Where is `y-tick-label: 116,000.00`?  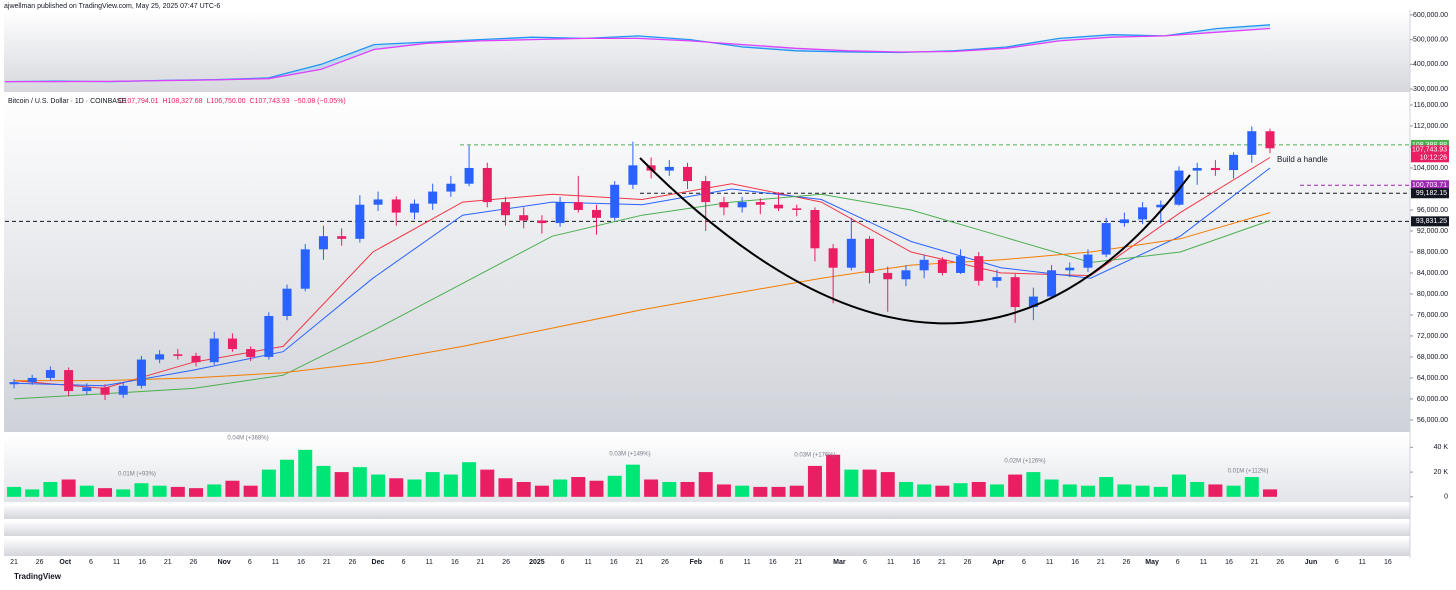 y-tick-label: 116,000.00 is located at coordinates (1430, 105).